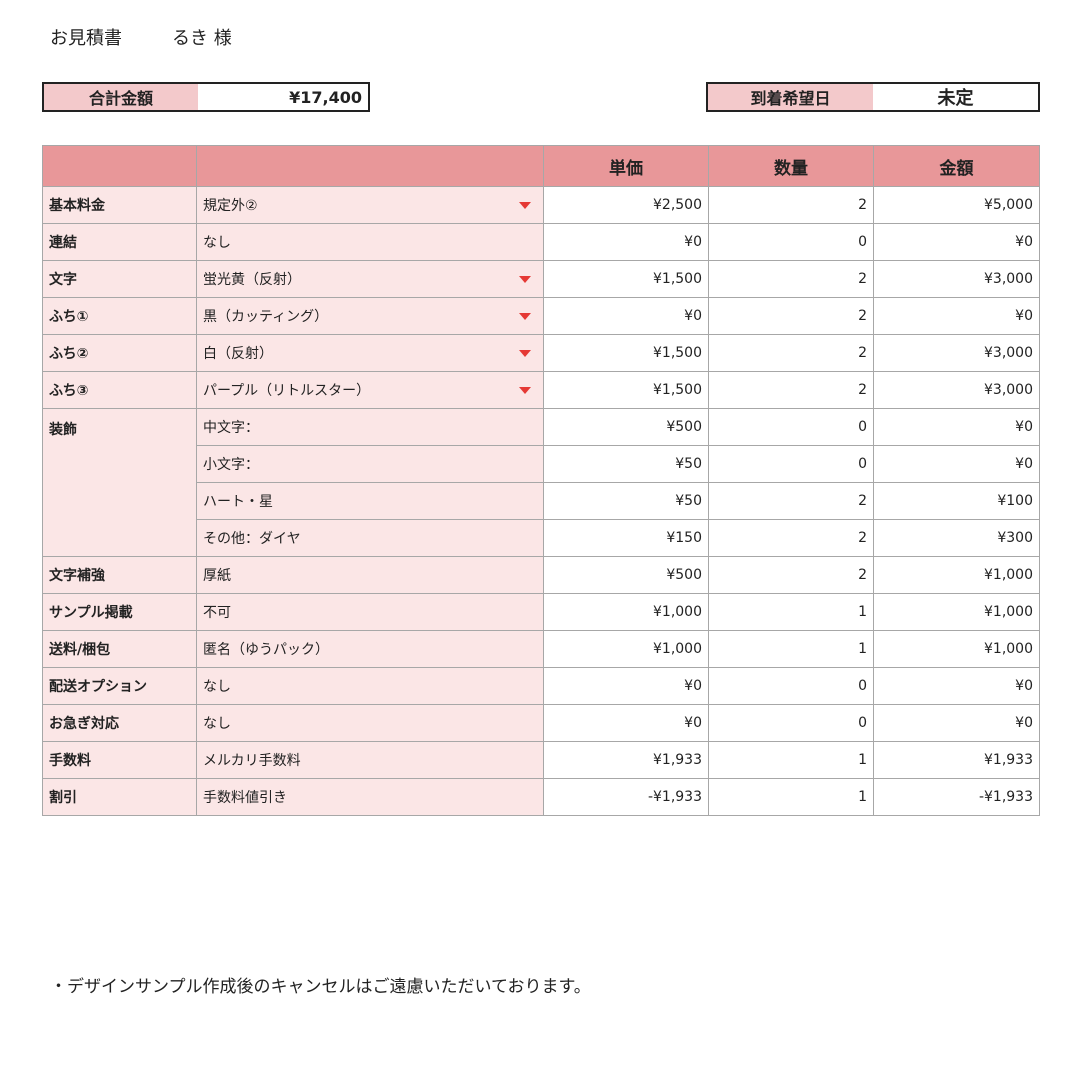 The image size is (1080, 1080). I want to click on row-amount: ¥1,000, so click(956, 612).